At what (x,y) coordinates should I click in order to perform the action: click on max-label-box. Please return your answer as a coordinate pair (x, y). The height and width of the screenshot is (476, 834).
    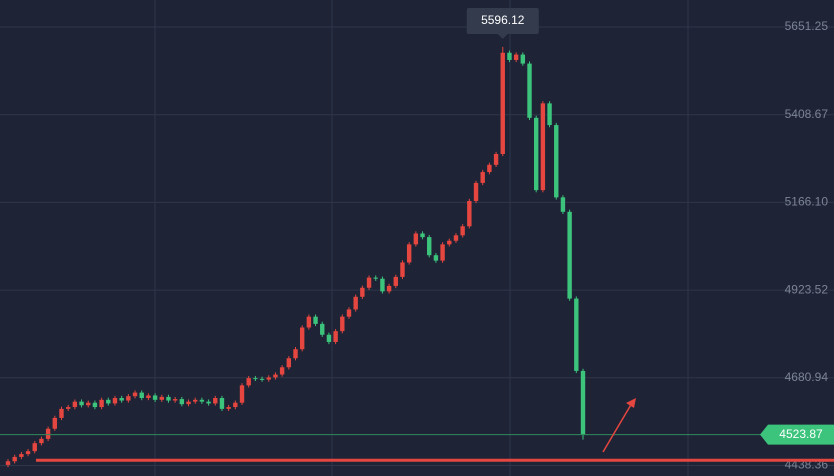
    Looking at the image, I should click on (502, 21).